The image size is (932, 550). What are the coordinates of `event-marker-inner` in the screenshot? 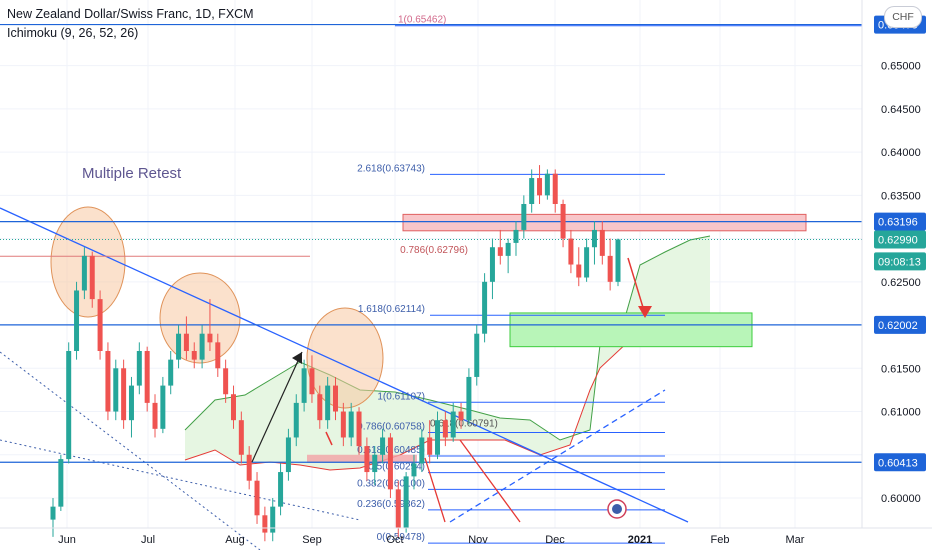 It's located at (617, 509).